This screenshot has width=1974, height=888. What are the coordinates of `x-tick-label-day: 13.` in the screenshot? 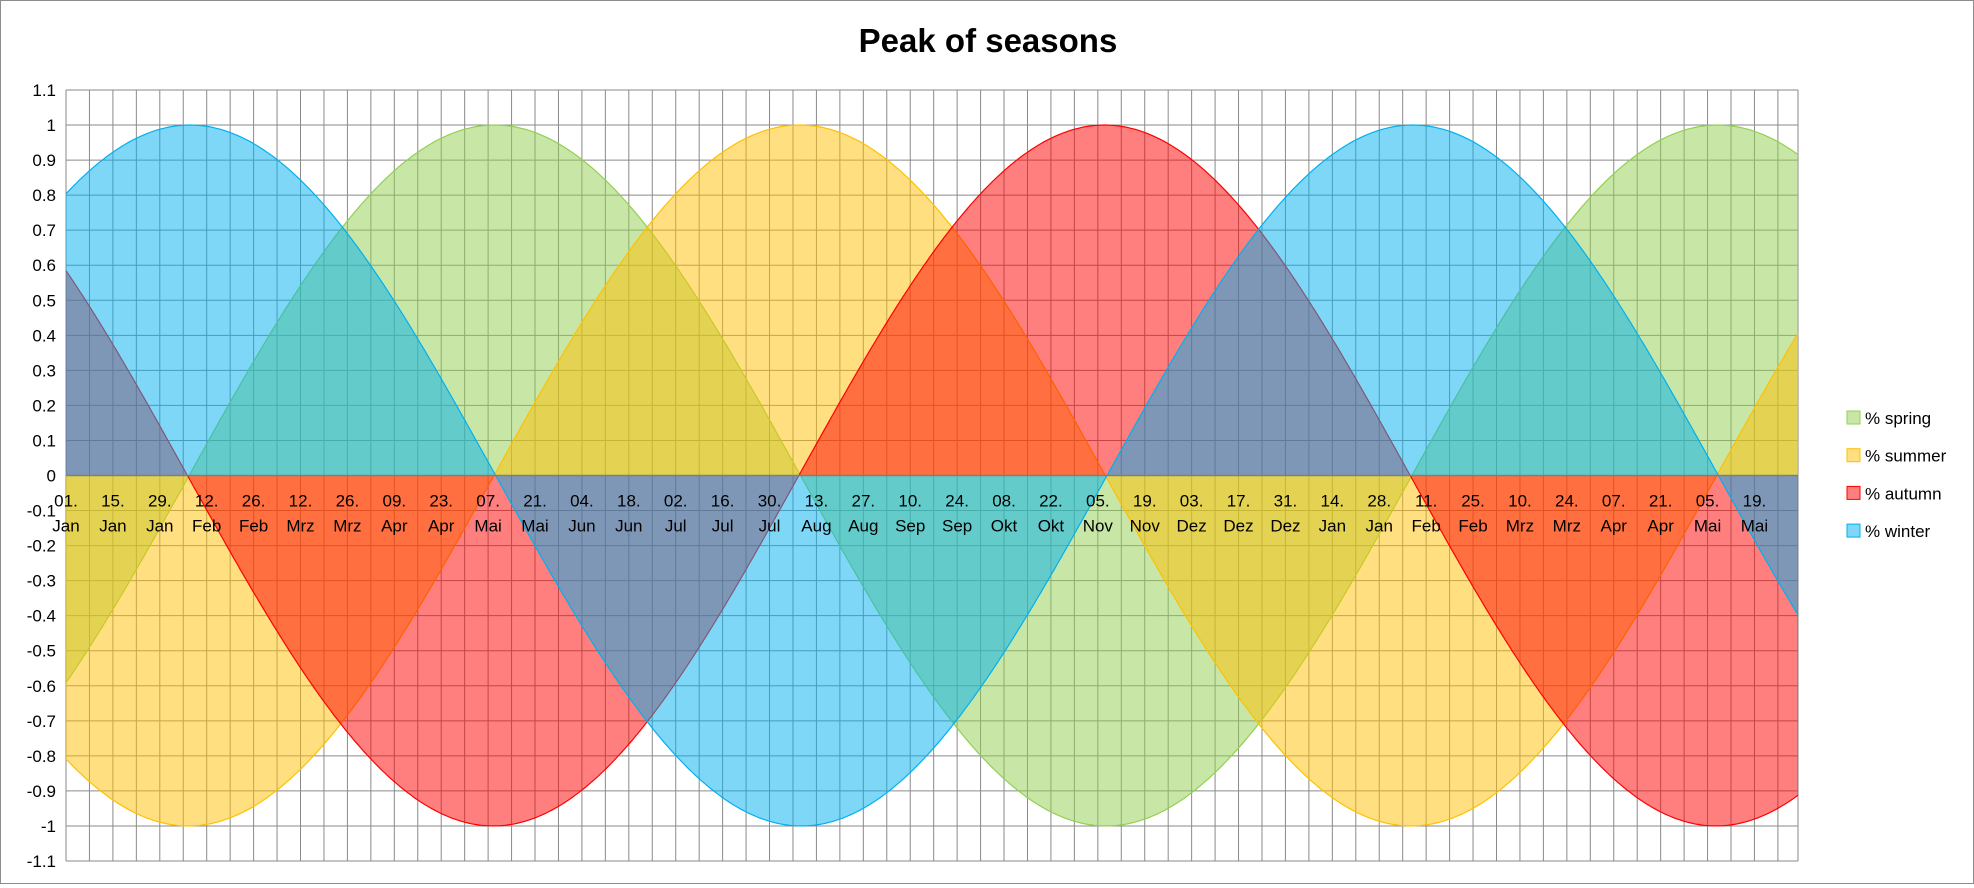 It's located at (817, 501).